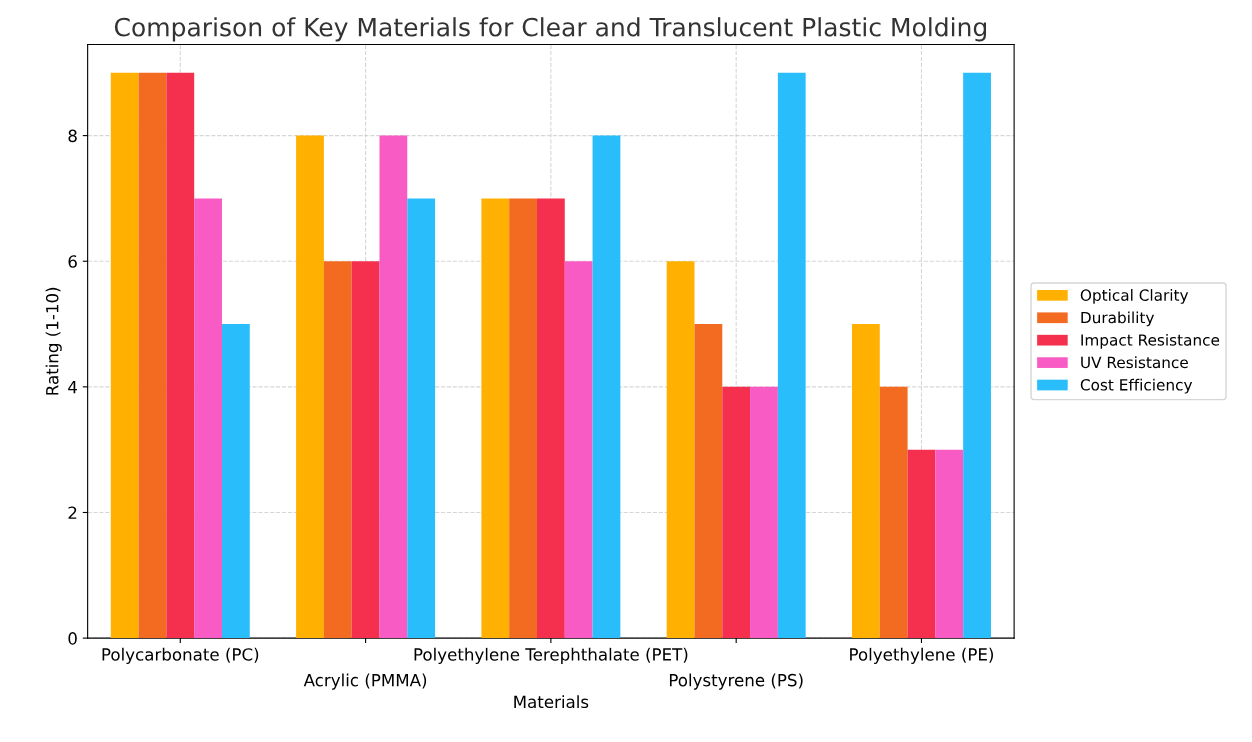  What do you see at coordinates (1150, 341) in the screenshot?
I see `legend-label: Impact Resistance` at bounding box center [1150, 341].